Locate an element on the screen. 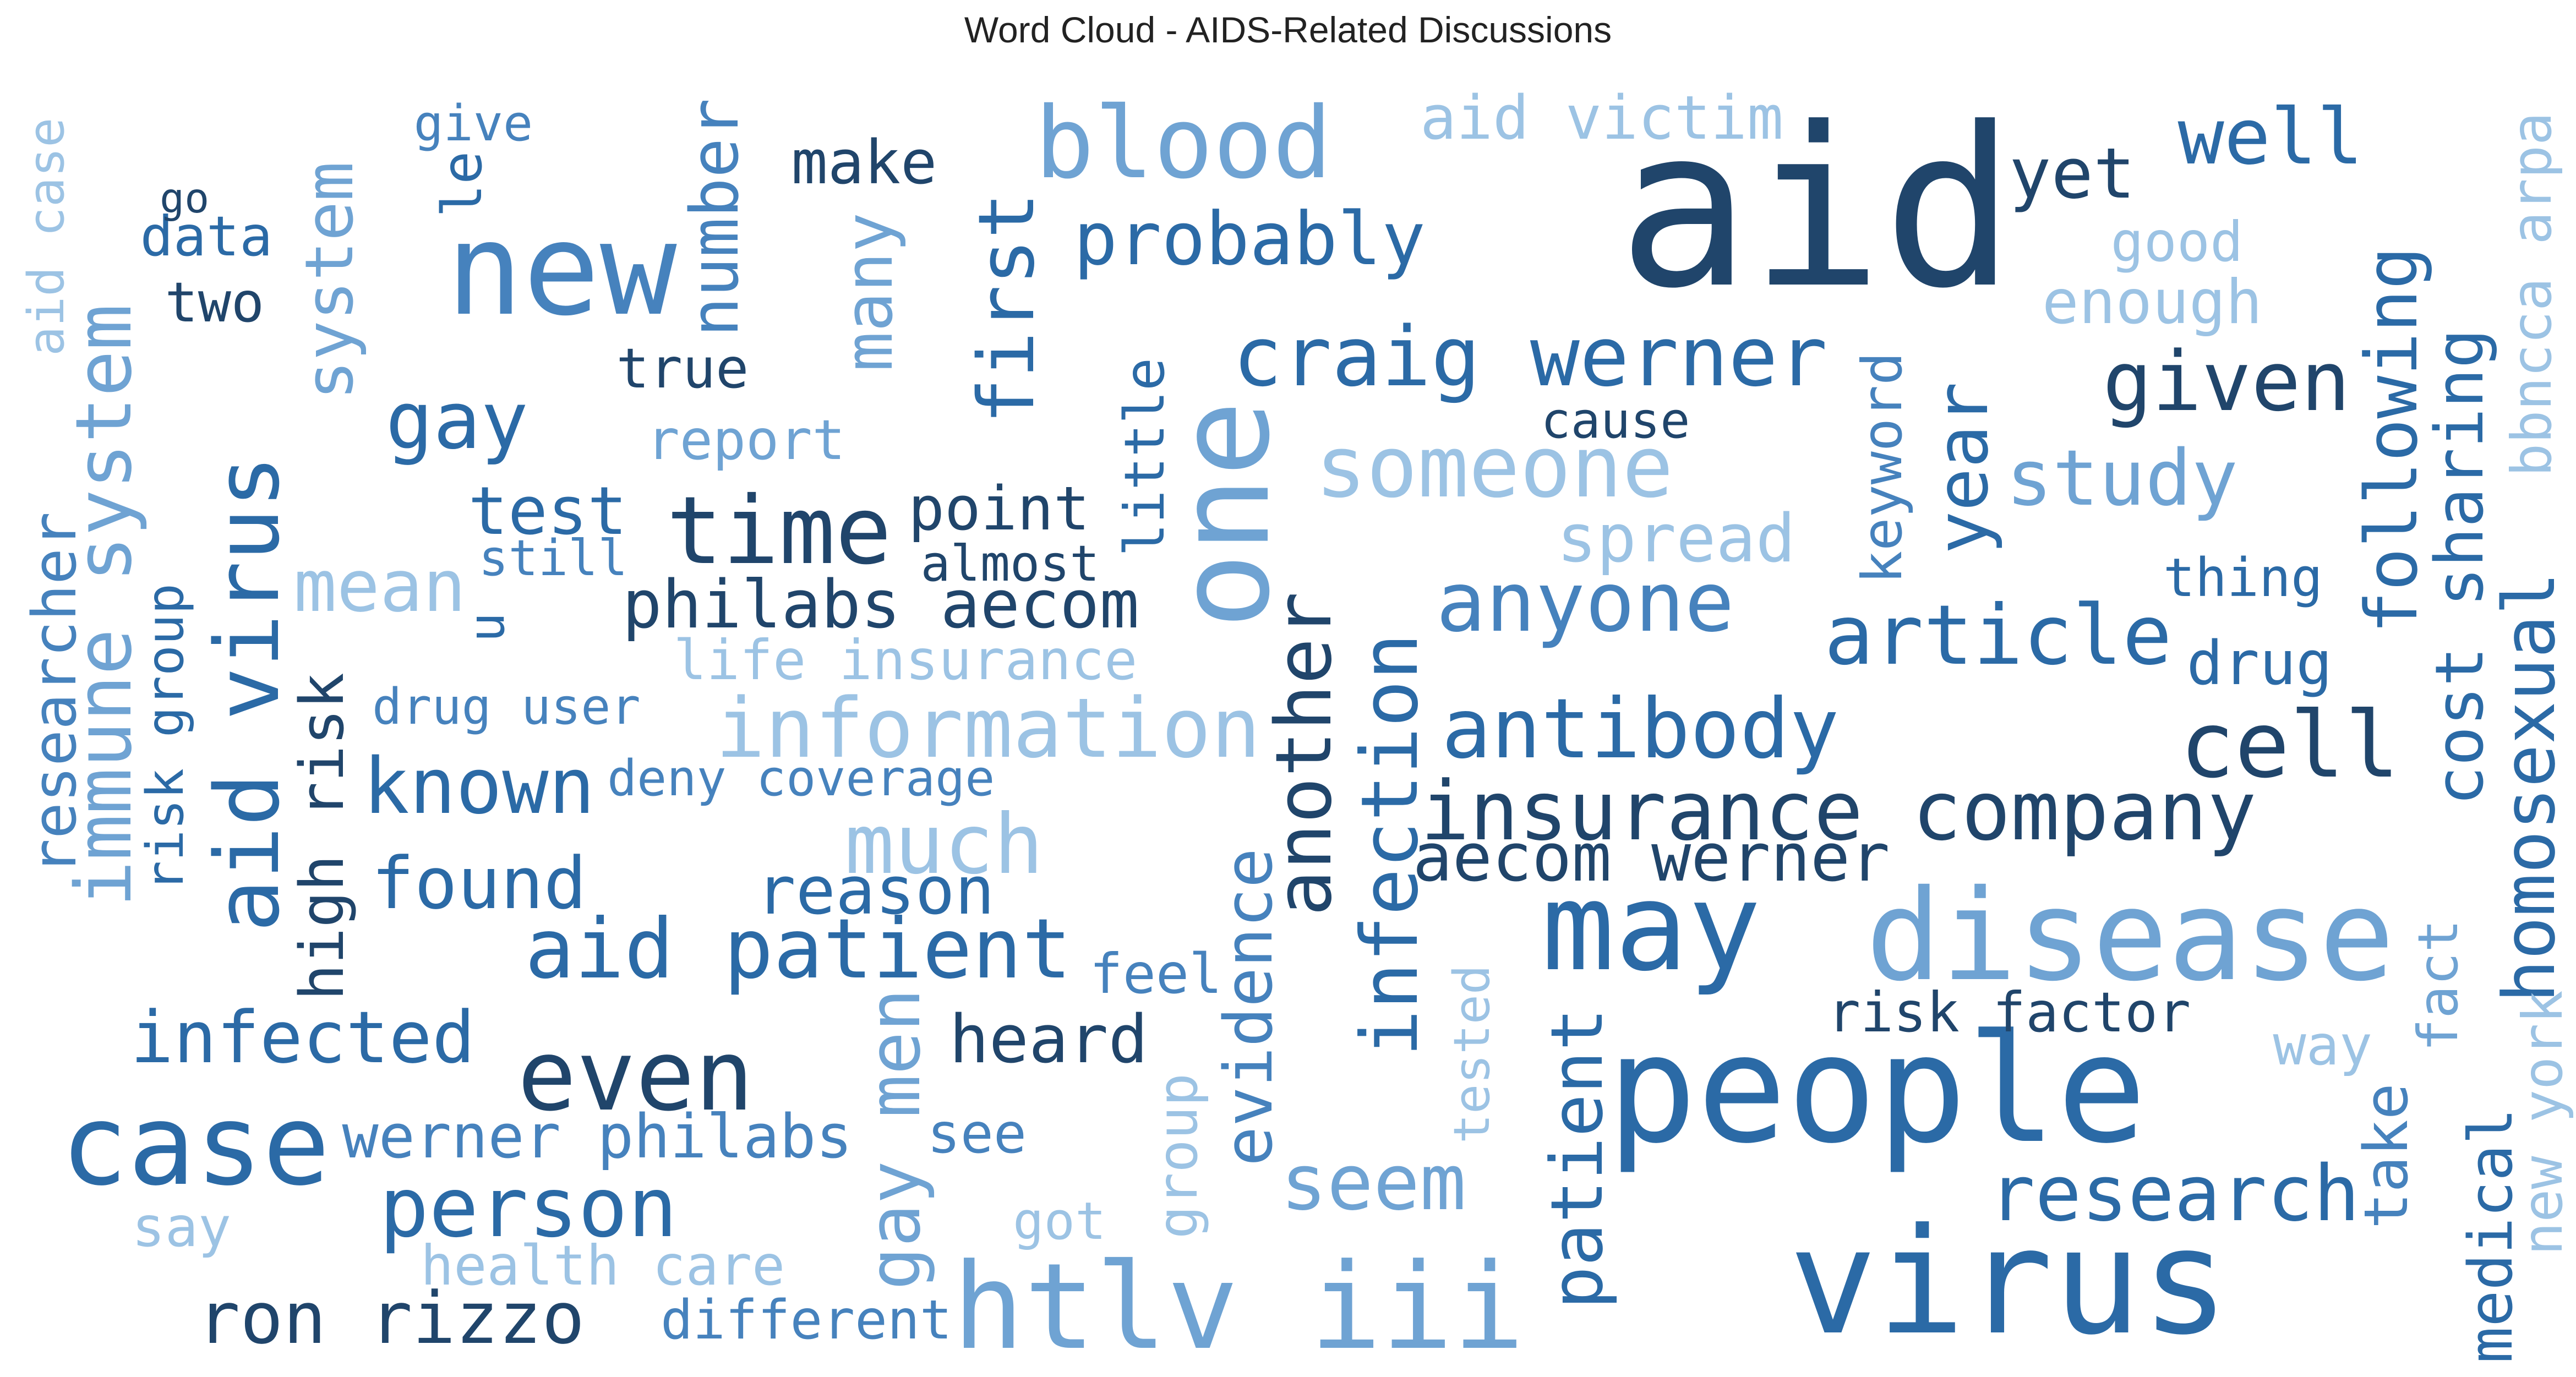  word-data: data is located at coordinates (207, 236).